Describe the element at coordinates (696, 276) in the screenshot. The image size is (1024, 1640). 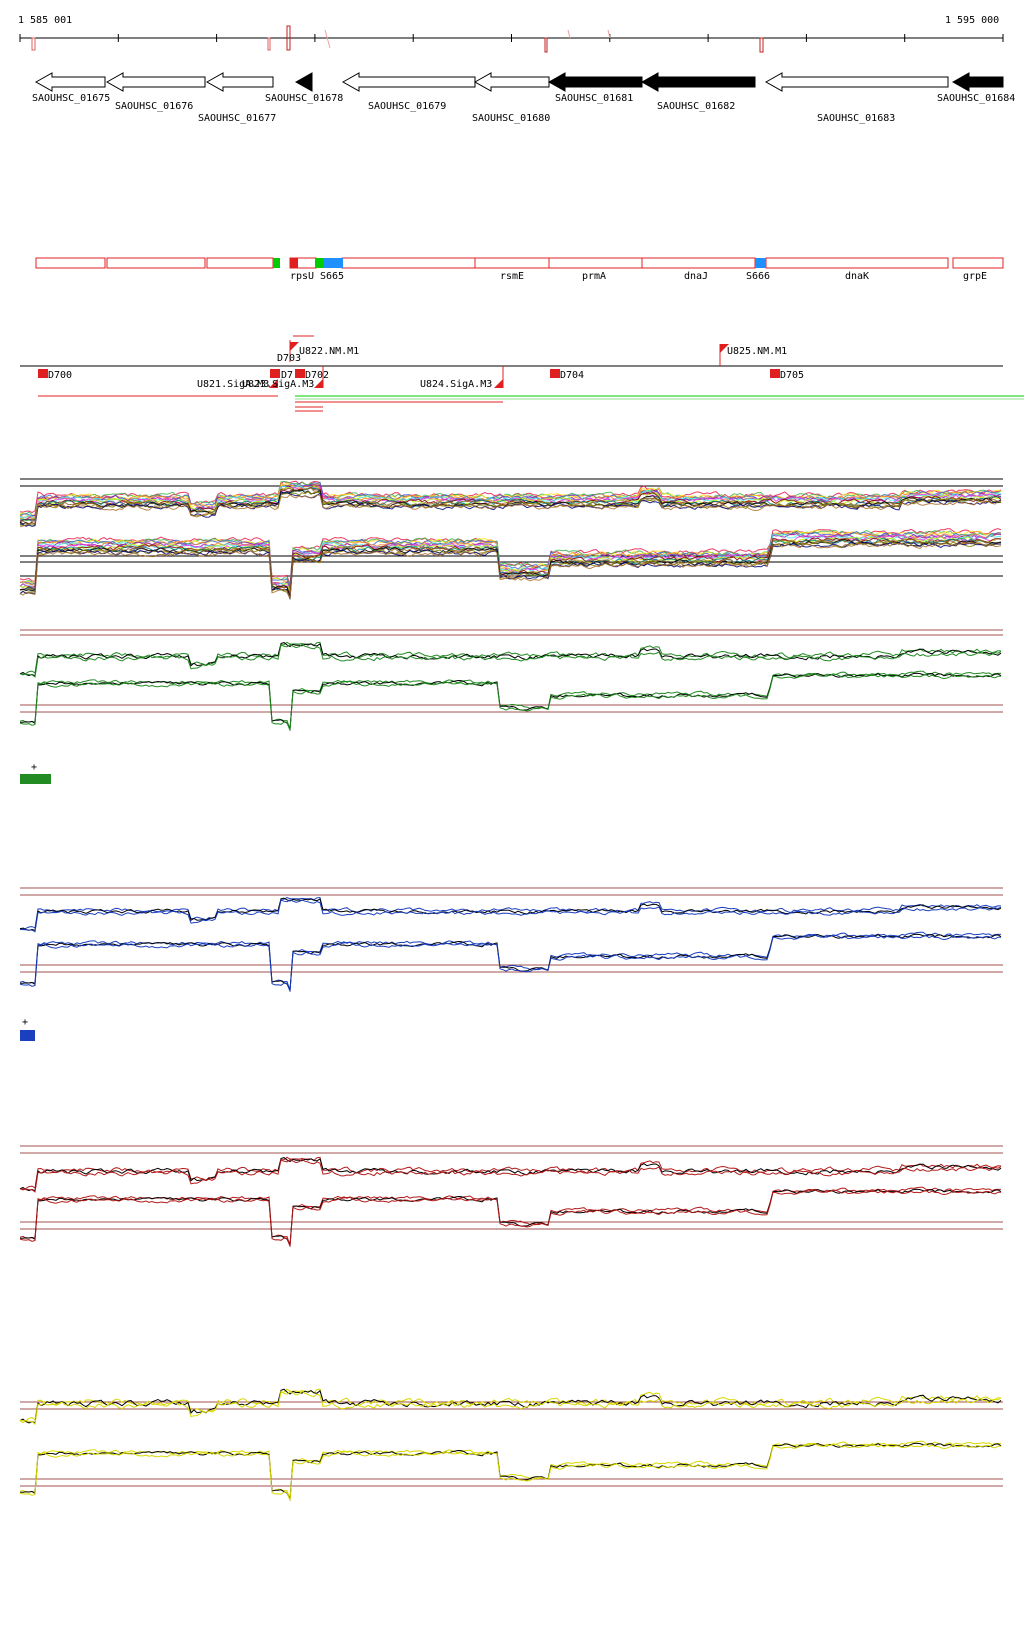
I see `annotation-label: dnaJ` at that location.